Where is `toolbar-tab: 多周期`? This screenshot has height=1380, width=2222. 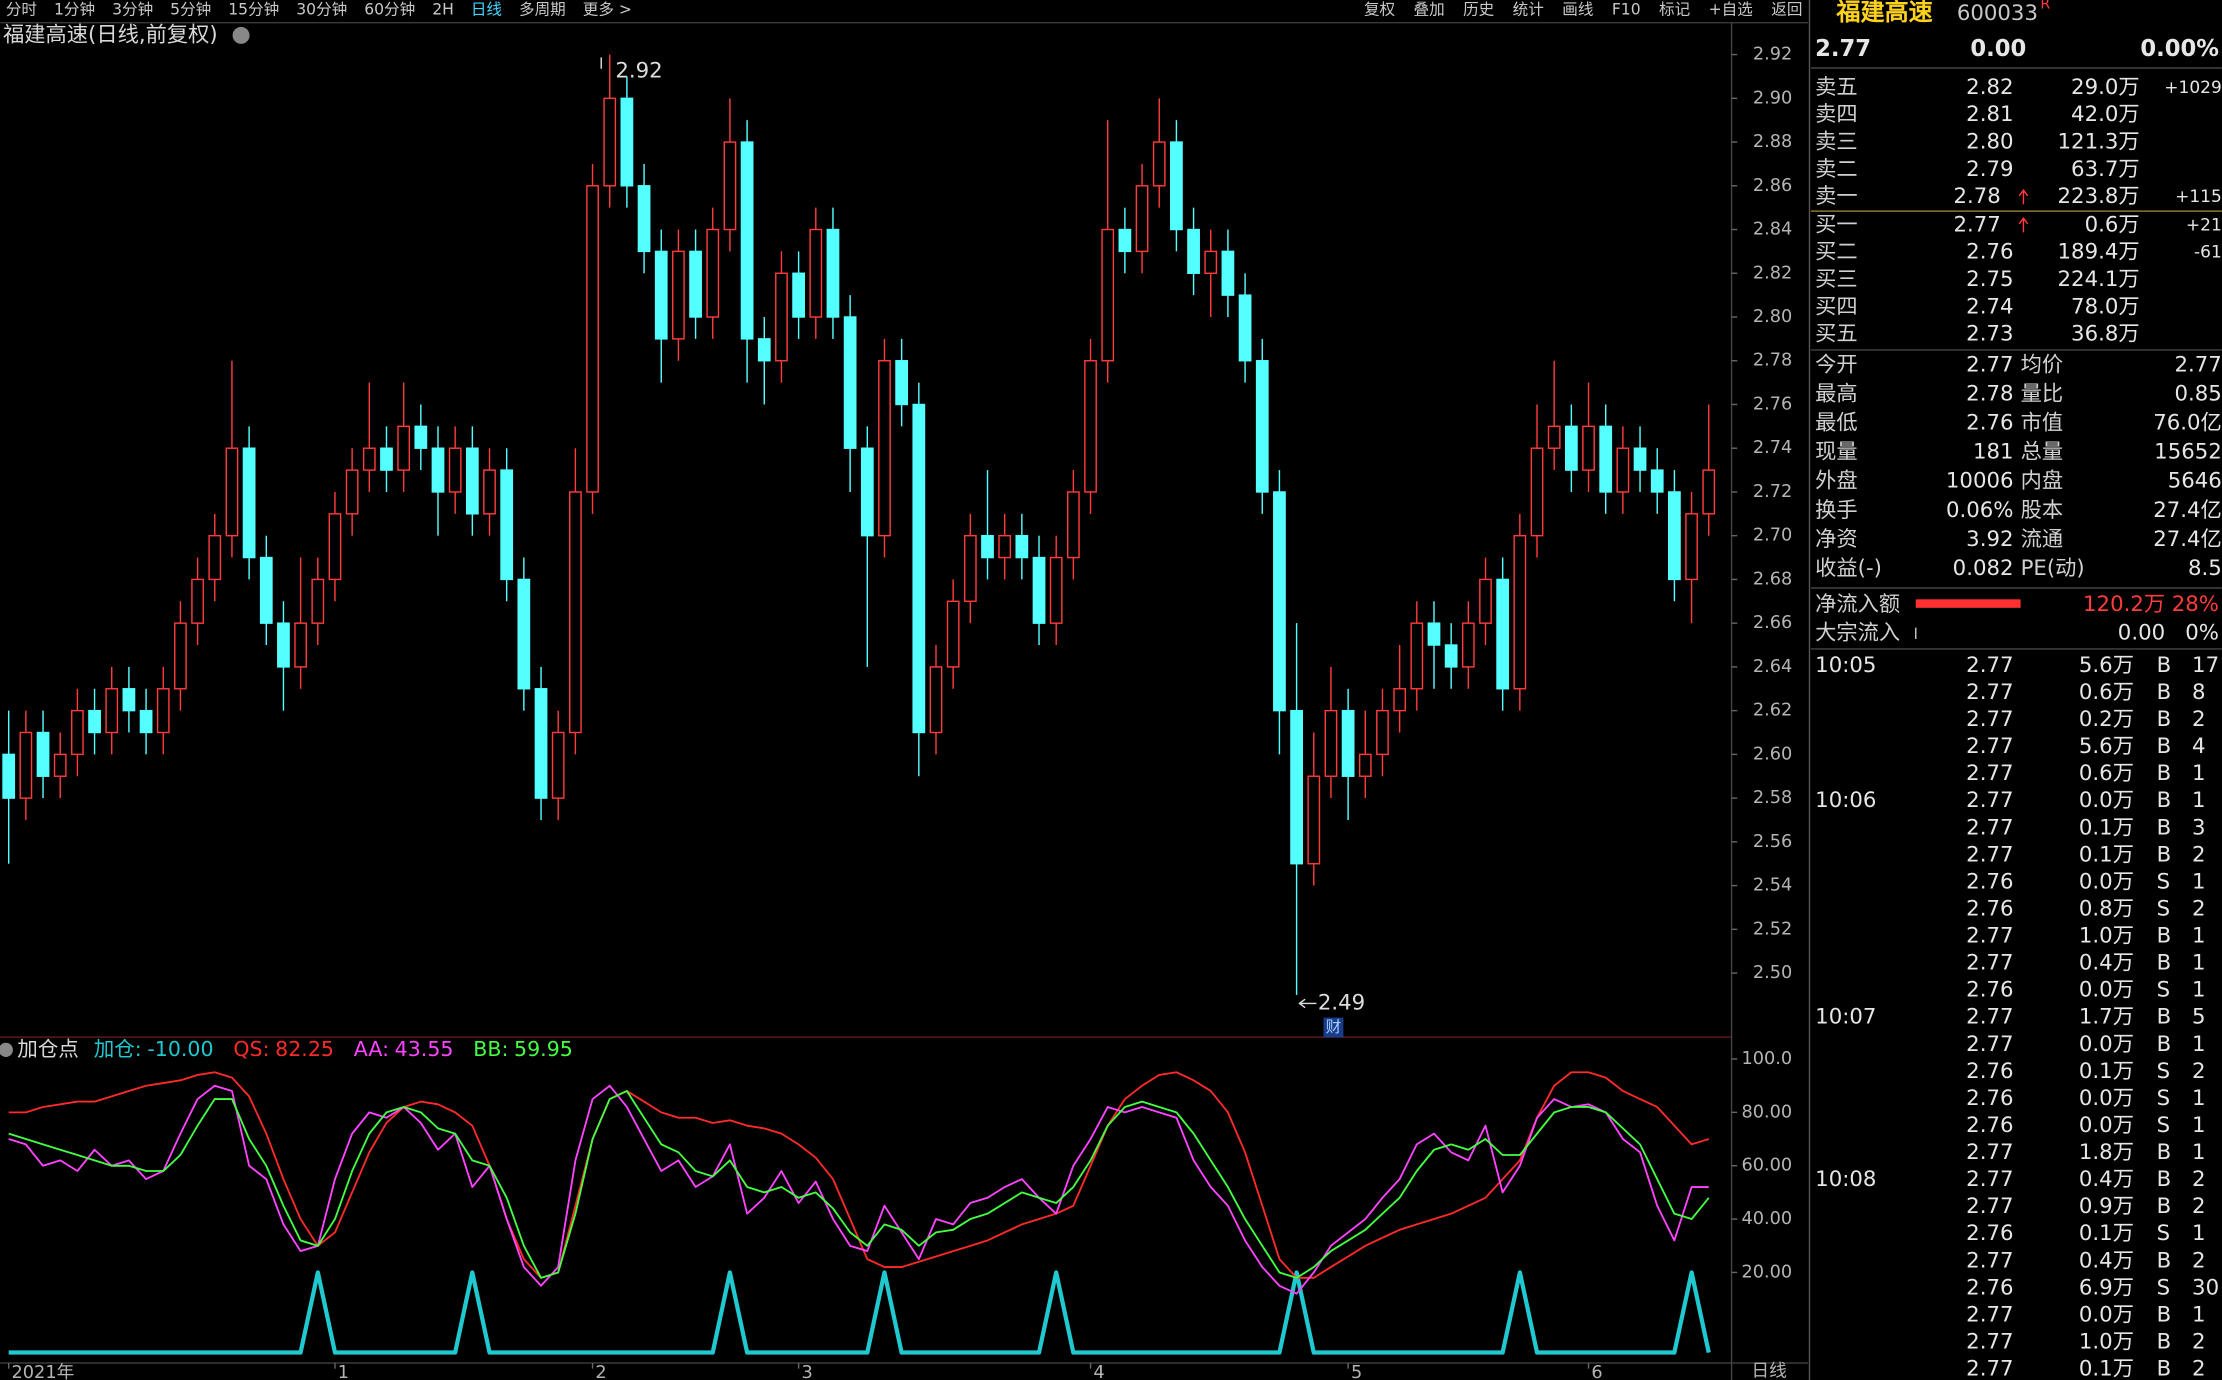
toolbar-tab: 多周期 is located at coordinates (542, 9).